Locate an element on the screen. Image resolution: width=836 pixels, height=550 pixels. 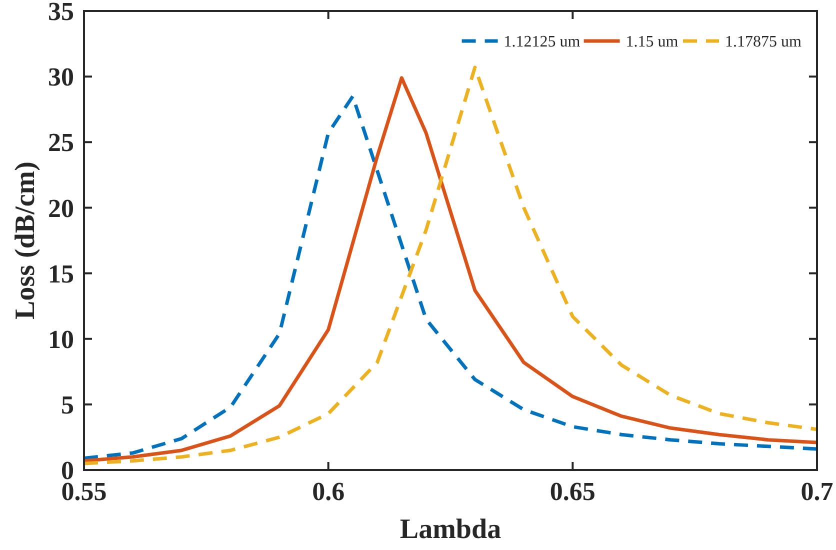
x-tick-label: 0.6 is located at coordinates (328, 491).